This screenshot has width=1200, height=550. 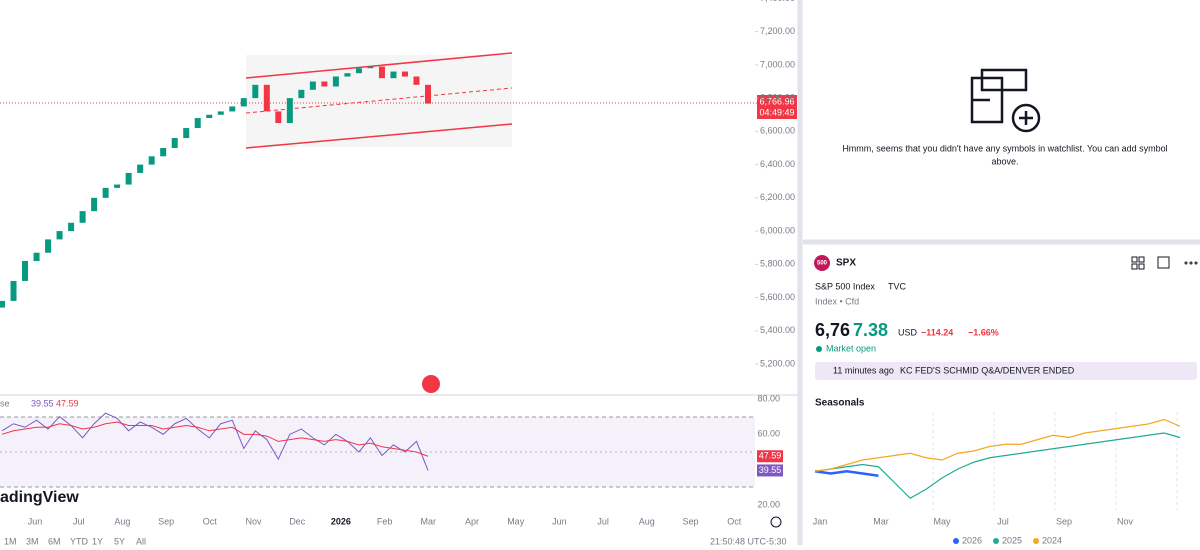 What do you see at coordinates (881, 521) in the screenshot?
I see `x-tick-label: Mar` at bounding box center [881, 521].